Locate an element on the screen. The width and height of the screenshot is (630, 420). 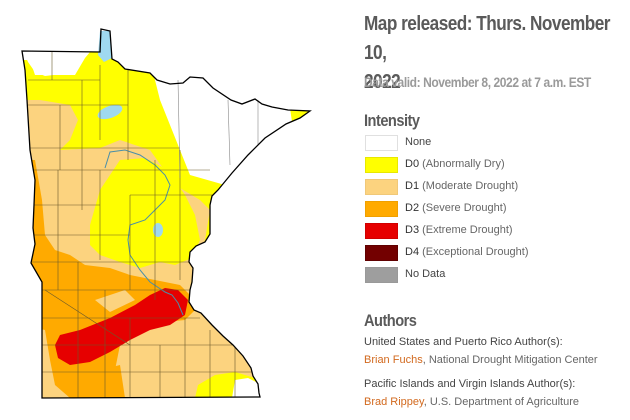
release-date-line1: Map released: Thurs. November 10, is located at coordinates (487, 38).